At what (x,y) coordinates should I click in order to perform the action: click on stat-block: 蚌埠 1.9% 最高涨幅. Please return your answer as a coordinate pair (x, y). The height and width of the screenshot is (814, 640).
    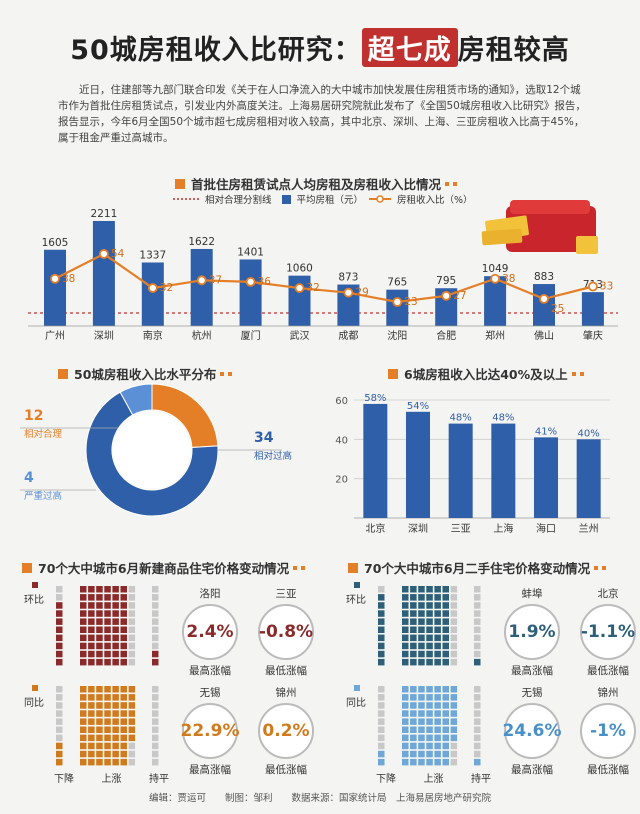
    Looking at the image, I should click on (532, 632).